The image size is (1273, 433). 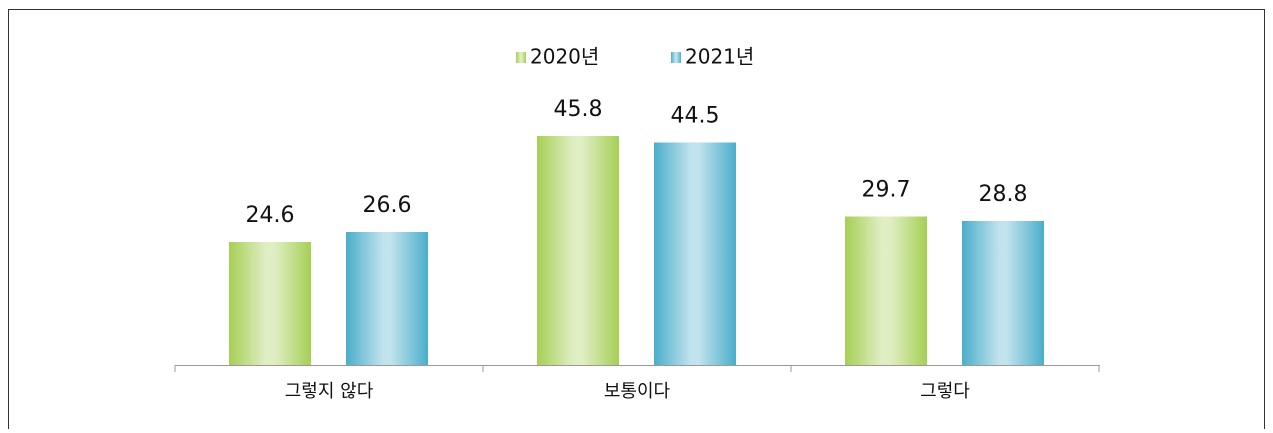 What do you see at coordinates (329, 391) in the screenshot?
I see `x-tick-label: 그렇지 않다` at bounding box center [329, 391].